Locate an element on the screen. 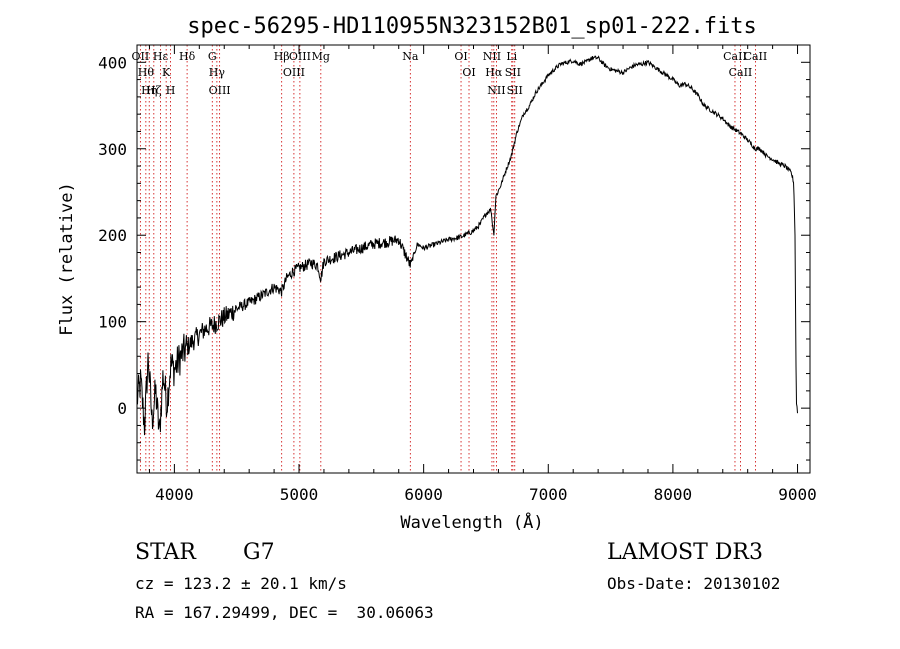 This screenshot has width=900, height=649. redshift-velocity: cz = 123.2 ± 20.1 km/s is located at coordinates (241, 583).